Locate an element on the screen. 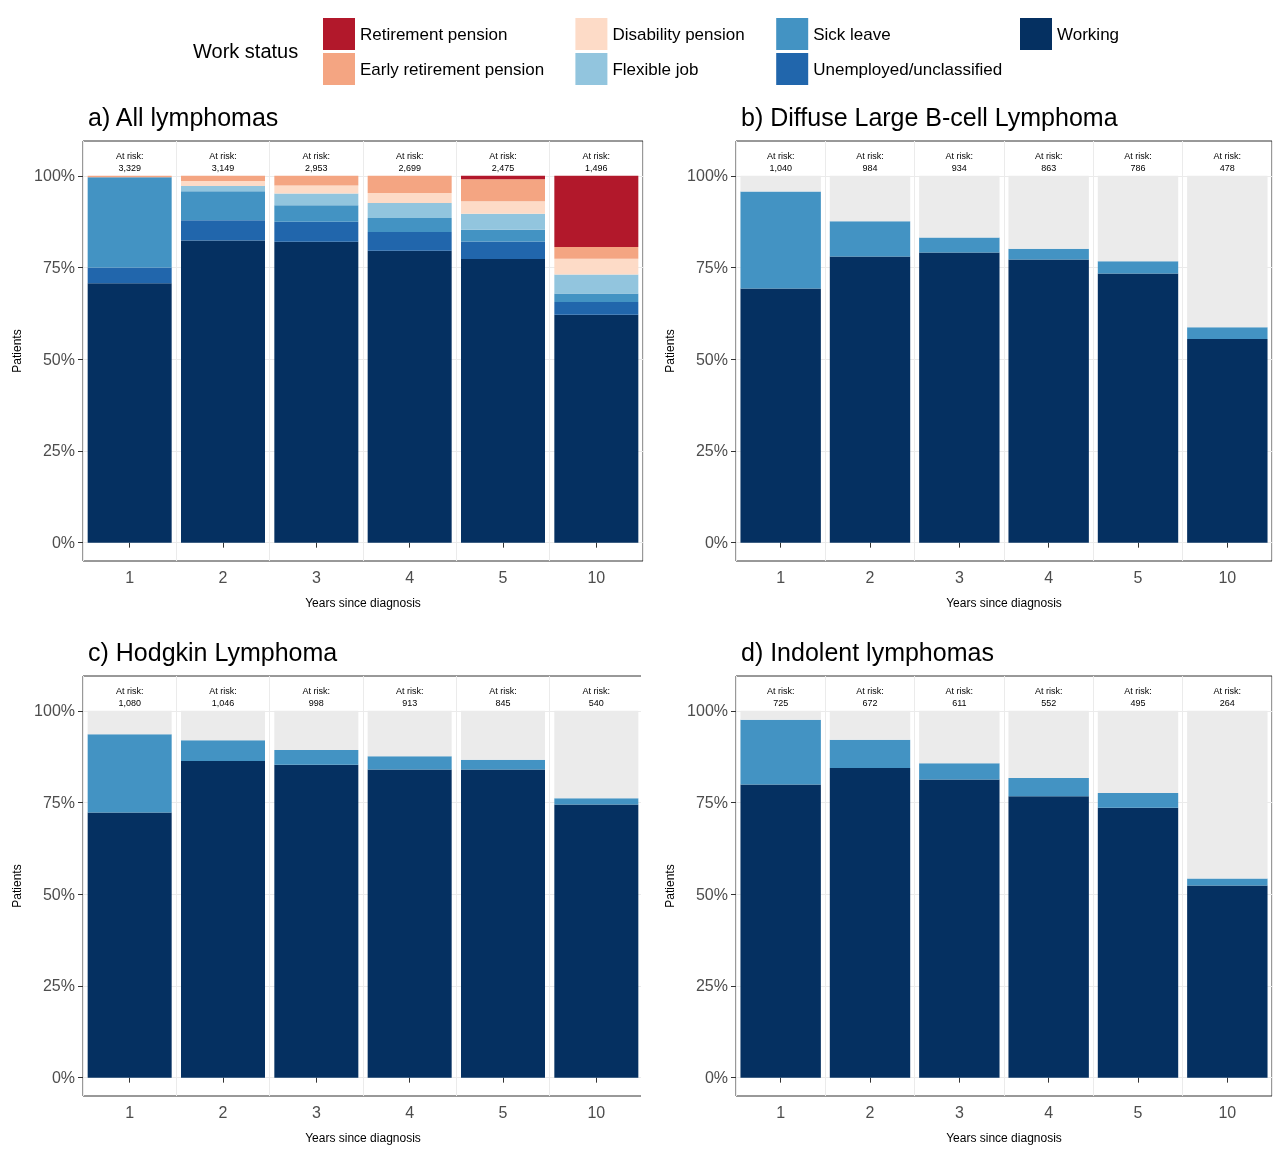 This screenshot has height=1150, width=1282. annotation: At risk: 786 is located at coordinates (1138, 162).